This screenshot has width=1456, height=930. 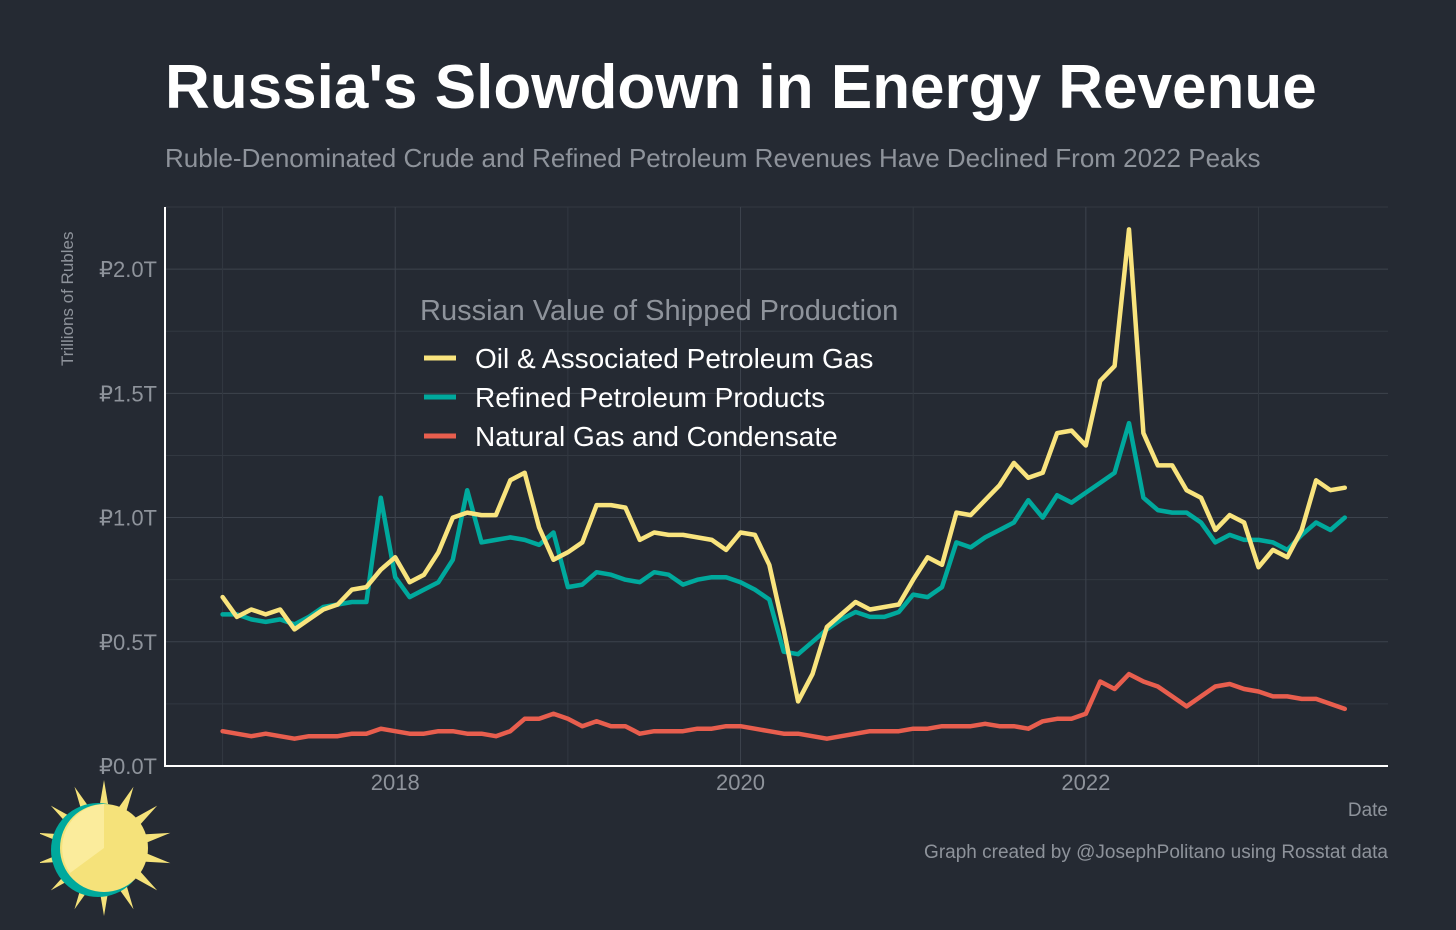 I want to click on x-tick-label: 2018, so click(x=395, y=782).